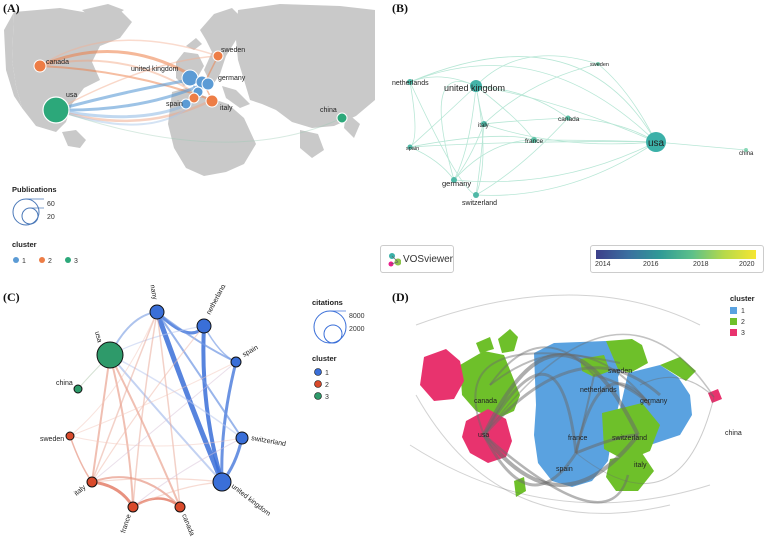 This screenshot has height=547, width=767. I want to click on region-us-west, so click(442, 375).